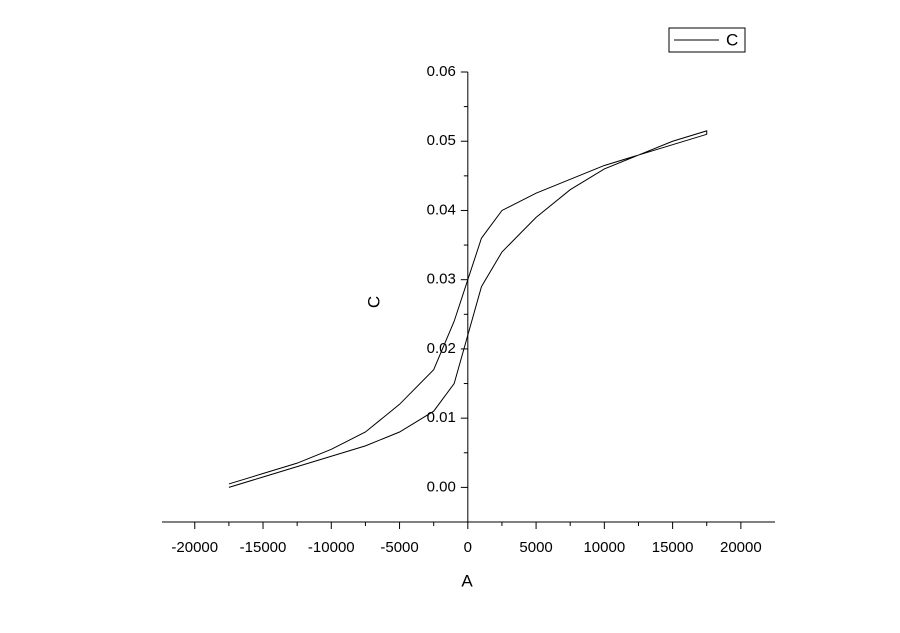 This screenshot has height=633, width=900. Describe the element at coordinates (441, 71) in the screenshot. I see `y-tick-label: 0.06` at that location.